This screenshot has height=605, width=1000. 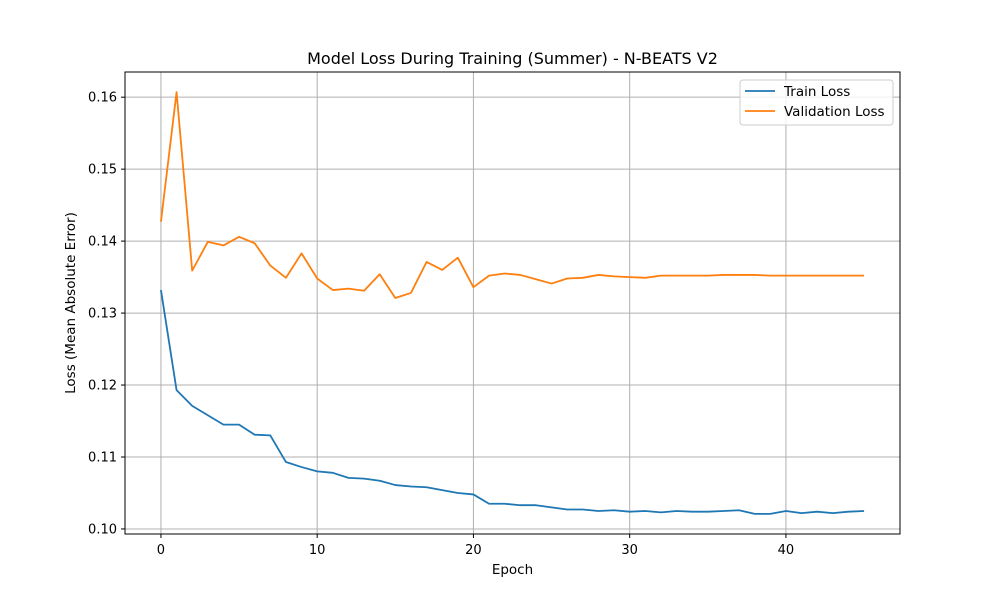 I want to click on x-tick-label: 40, so click(x=786, y=550).